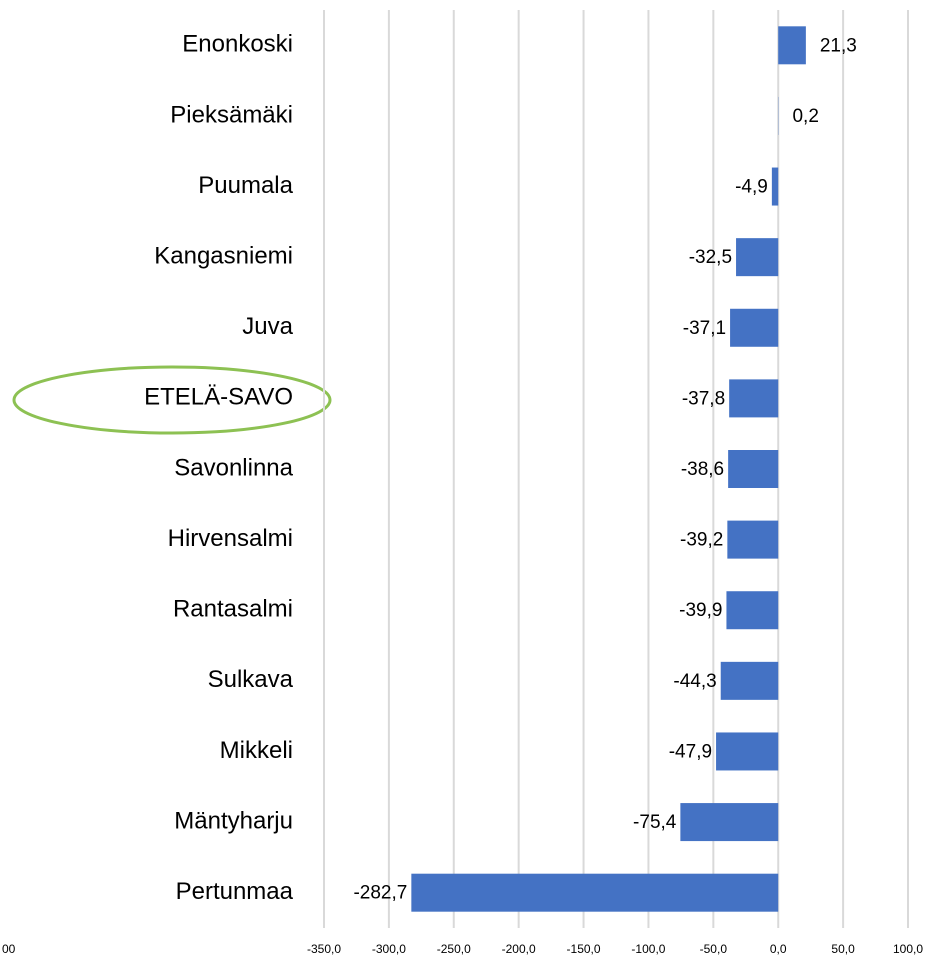 The image size is (935, 964). Describe the element at coordinates (690, 751) in the screenshot. I see `data-label: -47,9` at that location.